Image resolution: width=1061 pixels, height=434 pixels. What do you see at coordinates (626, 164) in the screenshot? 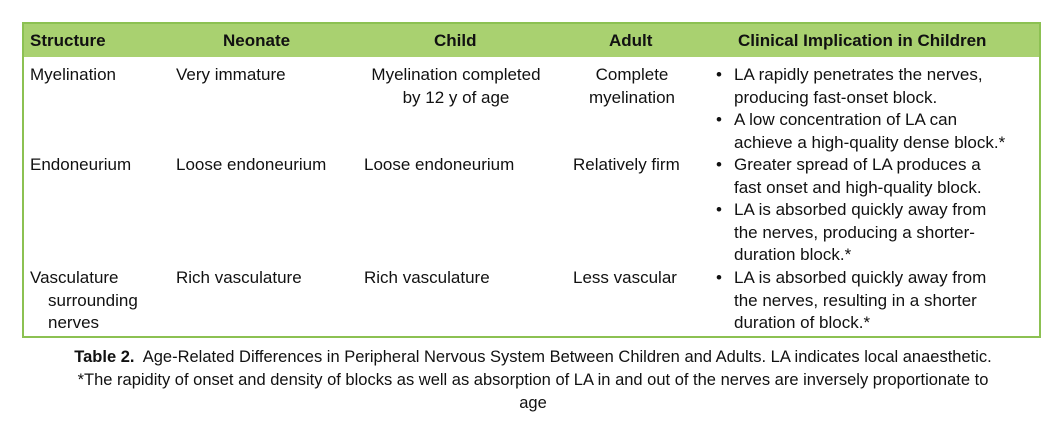
I see `cell-adult: Relatively firm` at bounding box center [626, 164].